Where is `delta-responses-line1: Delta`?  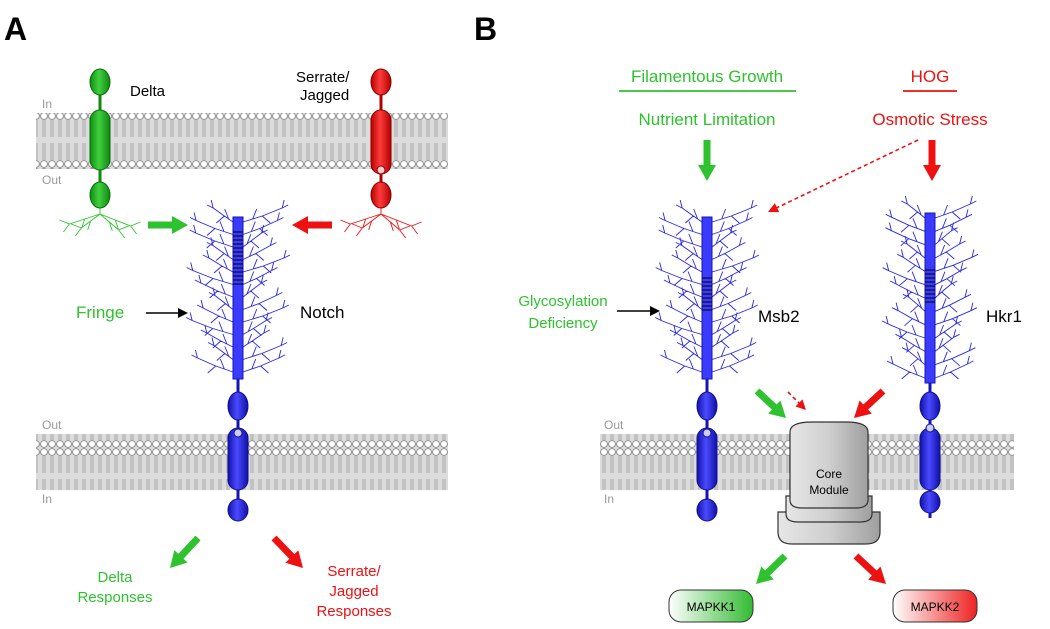
delta-responses-line1: Delta is located at coordinates (115, 577).